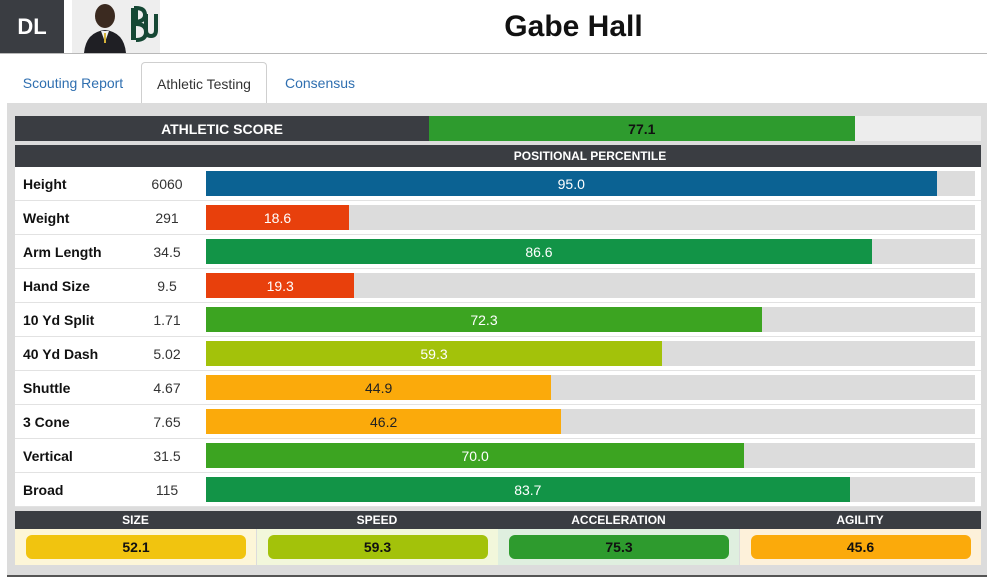 Image resolution: width=987 pixels, height=583 pixels. Describe the element at coordinates (379, 387) in the screenshot. I see `percentile-bar: 44.9` at that location.